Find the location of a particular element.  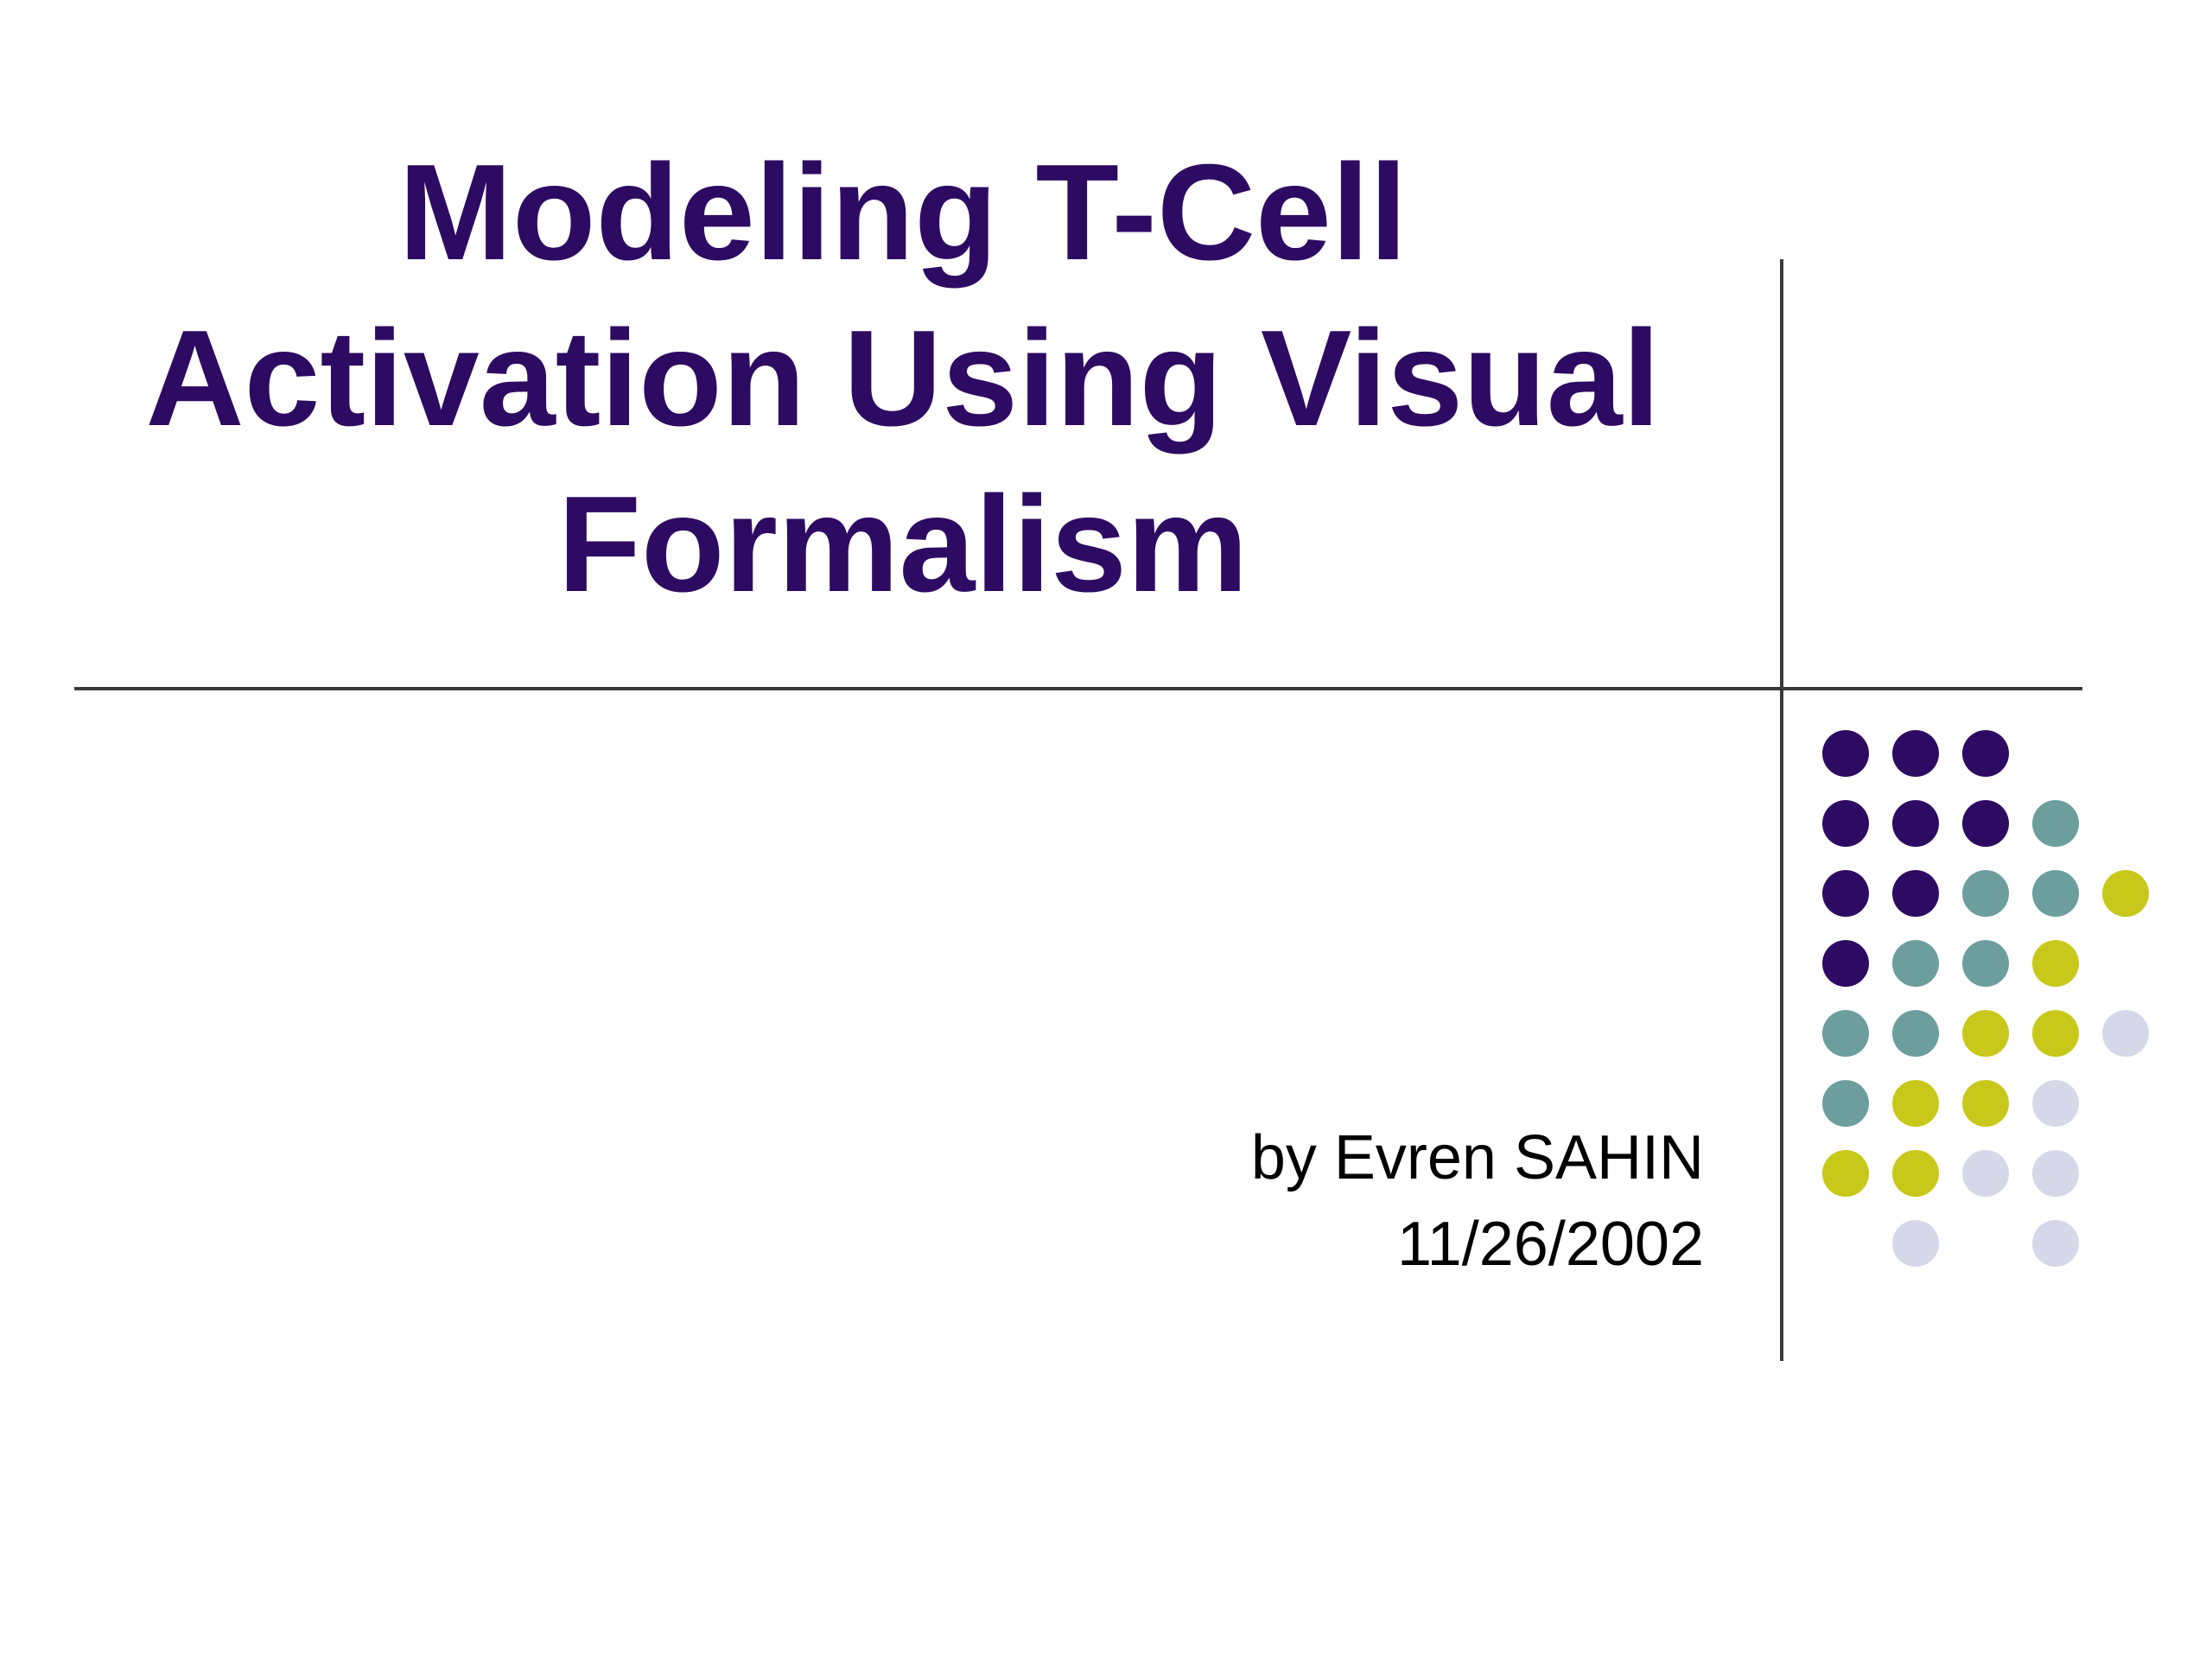

vertical-divider is located at coordinates (1781, 810).